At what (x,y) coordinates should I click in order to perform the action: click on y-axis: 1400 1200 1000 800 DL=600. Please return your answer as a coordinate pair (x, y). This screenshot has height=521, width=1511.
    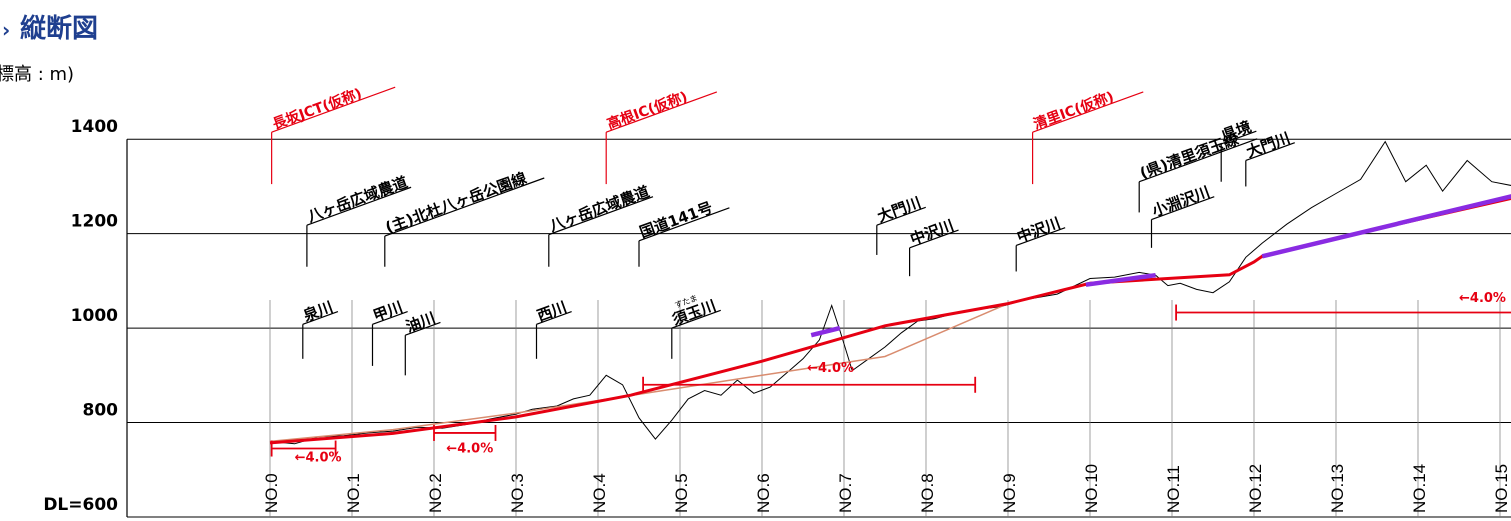
    Looking at the image, I should click on (85, 317).